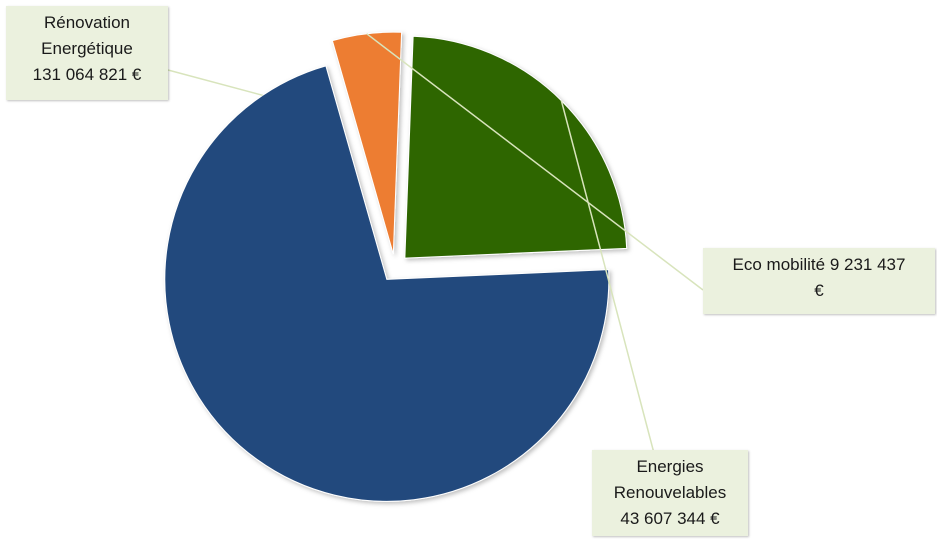  I want to click on data-label-eco-line2: €, so click(819, 290).